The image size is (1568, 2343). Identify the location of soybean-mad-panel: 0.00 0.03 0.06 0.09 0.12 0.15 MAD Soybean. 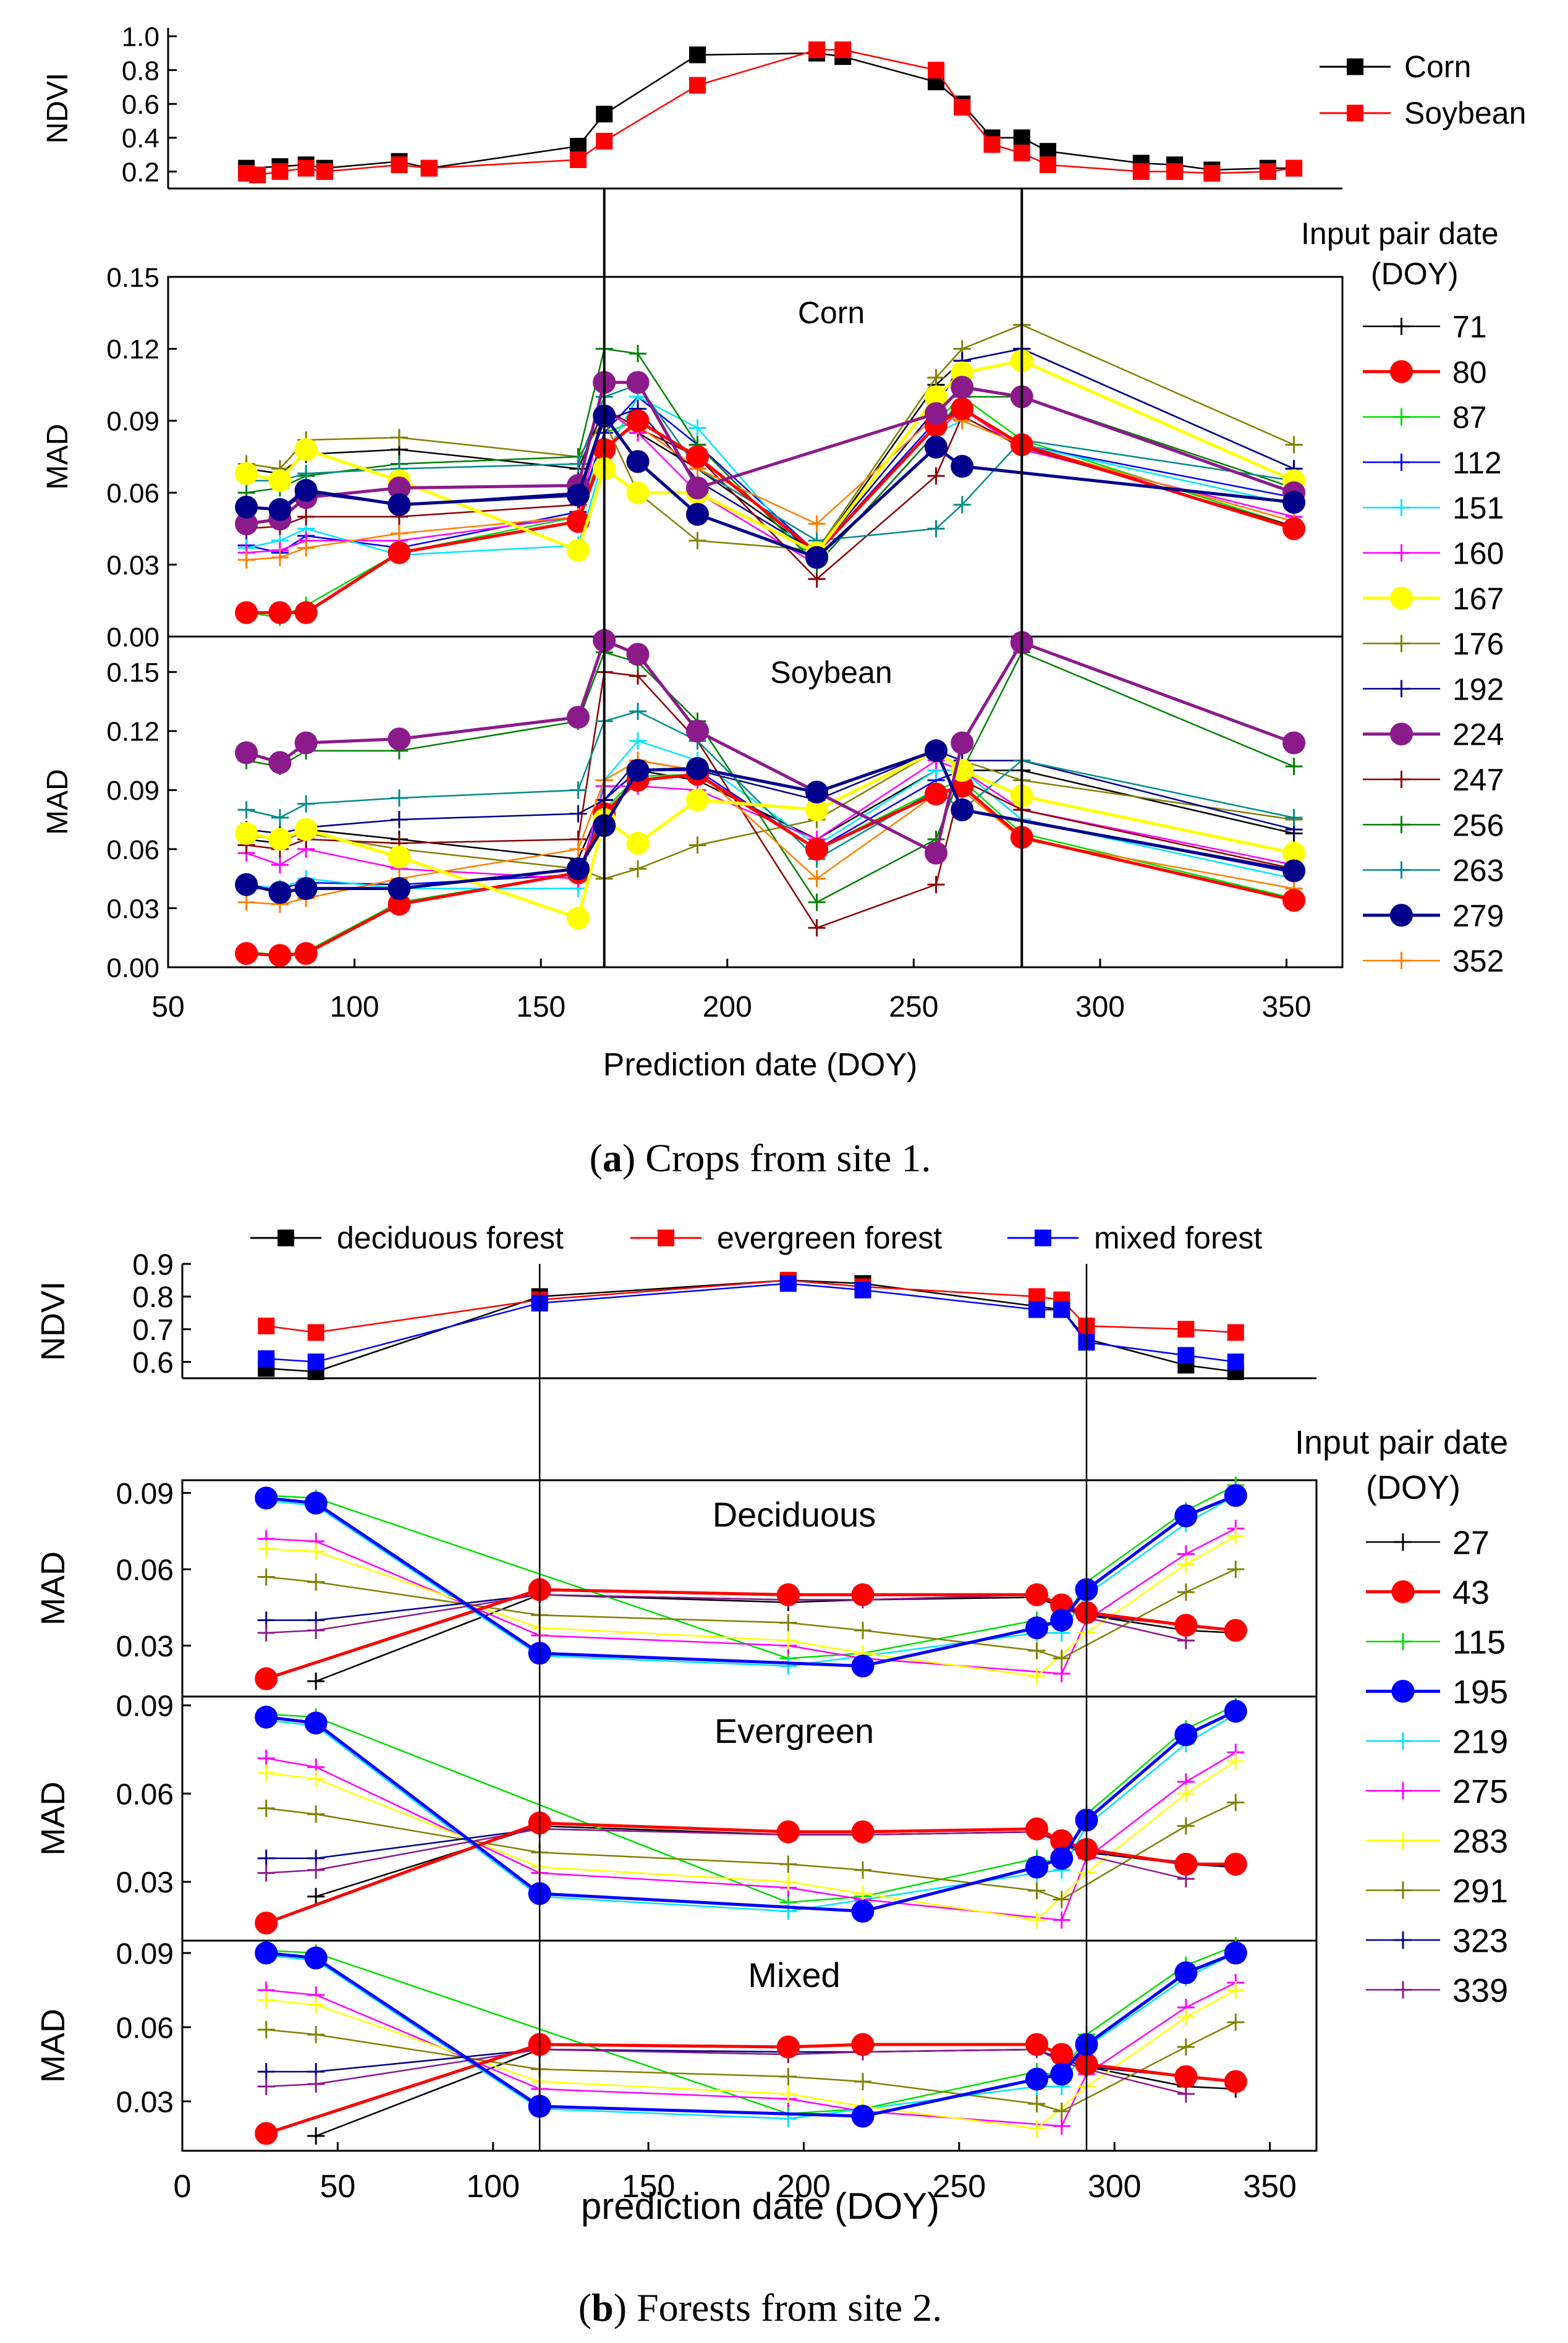
(692, 806).